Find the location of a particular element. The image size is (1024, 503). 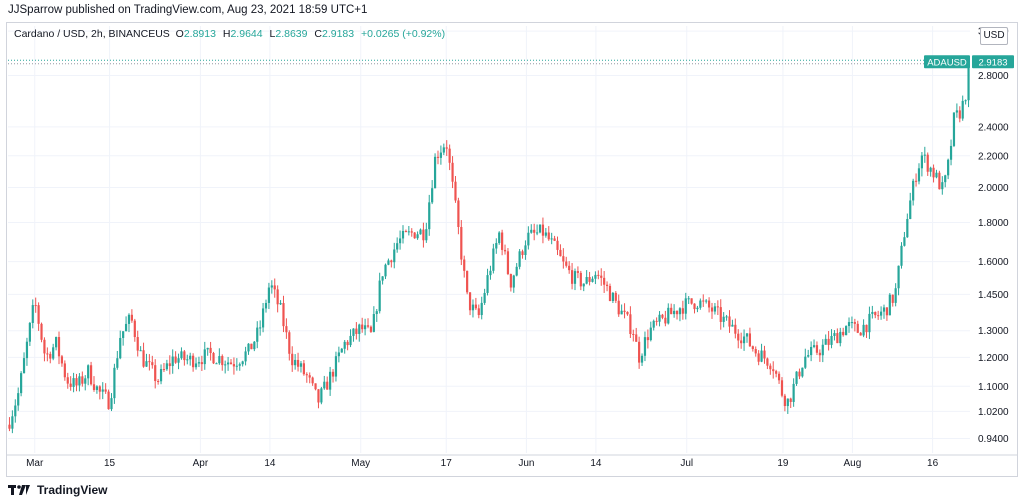

symbol-tag-label: ADAUSD is located at coordinates (947, 62).